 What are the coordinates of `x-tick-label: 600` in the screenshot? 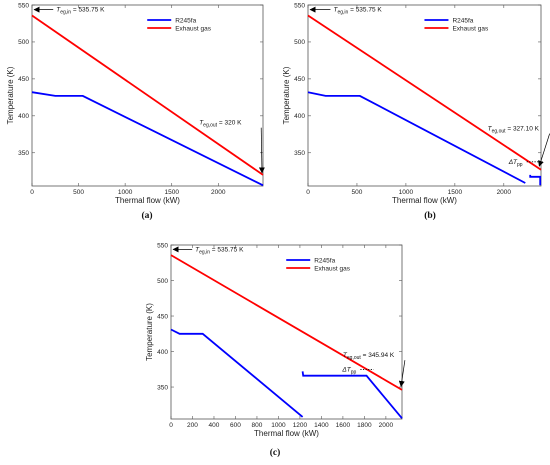 It's located at (235, 425).